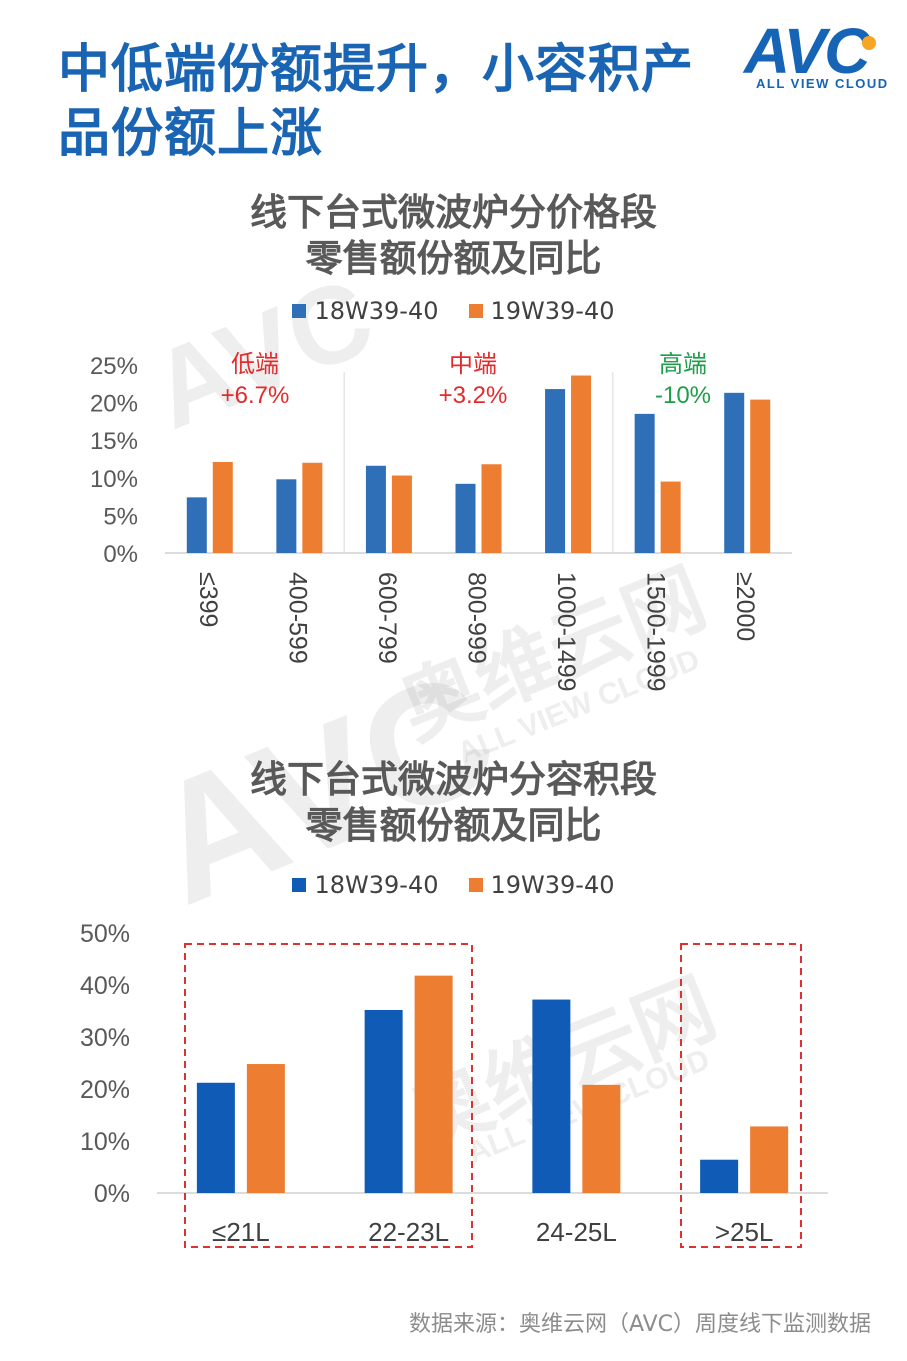  I want to click on y-tick-label: 5%, so click(120, 516).